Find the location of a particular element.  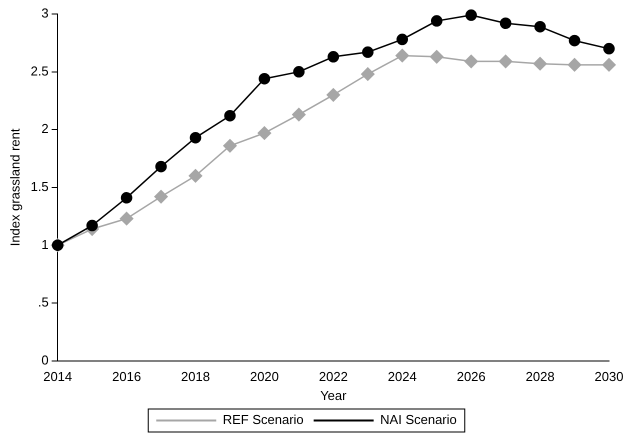

y-tick-label: 3 is located at coordinates (45, 13).